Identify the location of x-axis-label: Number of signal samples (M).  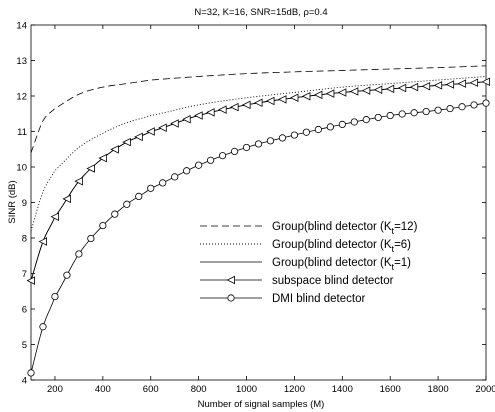
(261, 404).